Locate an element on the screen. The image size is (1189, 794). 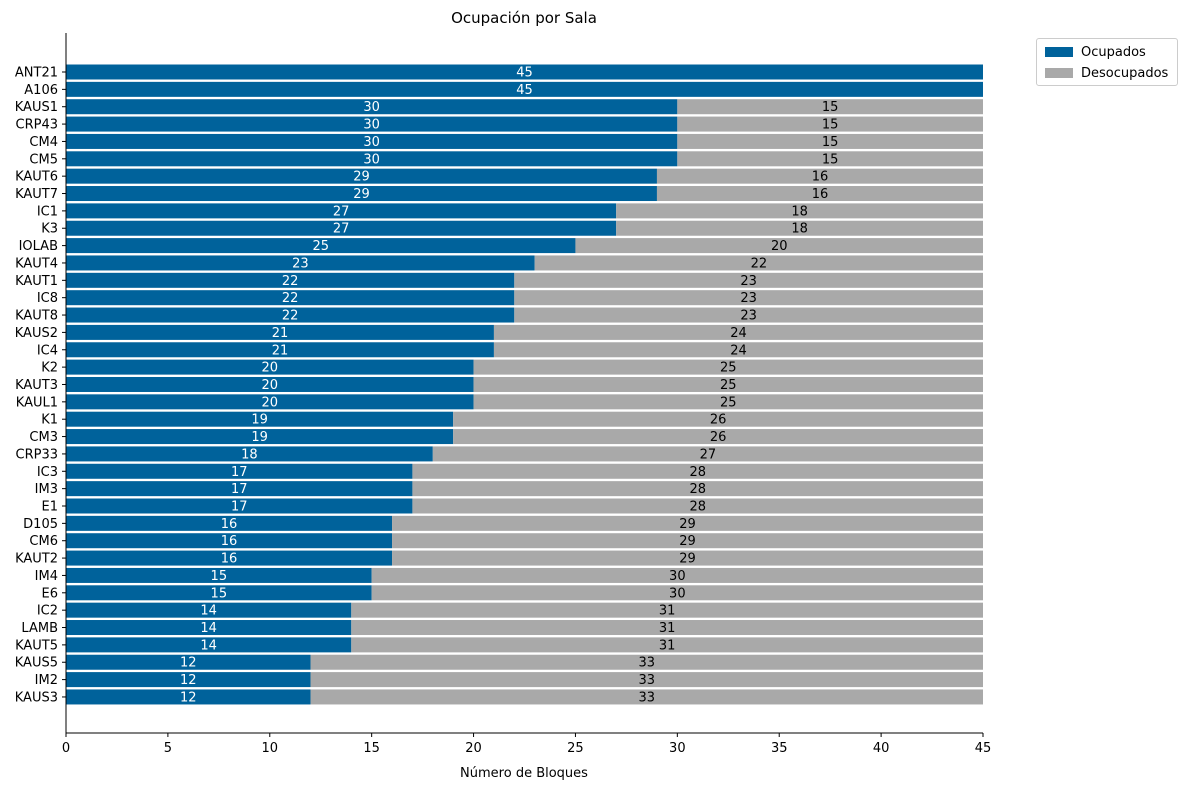
bar-ocupados-cm3 is located at coordinates (260, 437).